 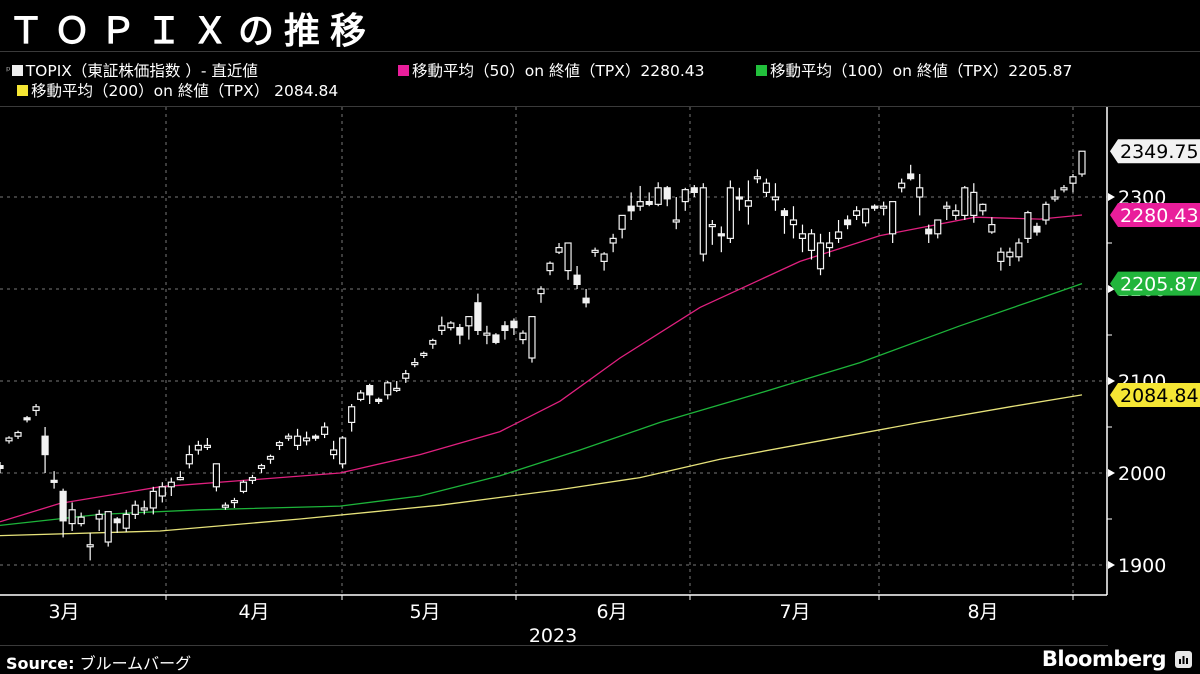 What do you see at coordinates (551, 70) in the screenshot?
I see `legend-item-ma50: 移動平均（50）on 終値（TPX）2280.43` at bounding box center [551, 70].